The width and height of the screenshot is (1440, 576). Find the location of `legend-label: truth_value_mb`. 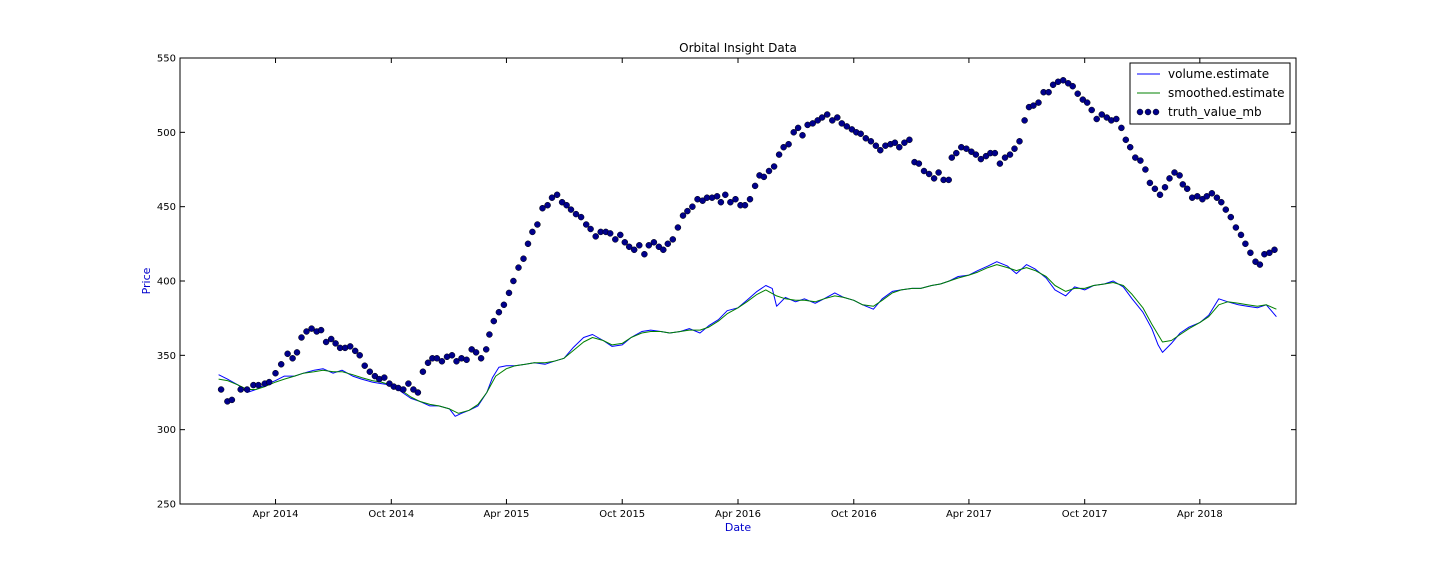

legend-label: truth_value_mb is located at coordinates (1215, 112).